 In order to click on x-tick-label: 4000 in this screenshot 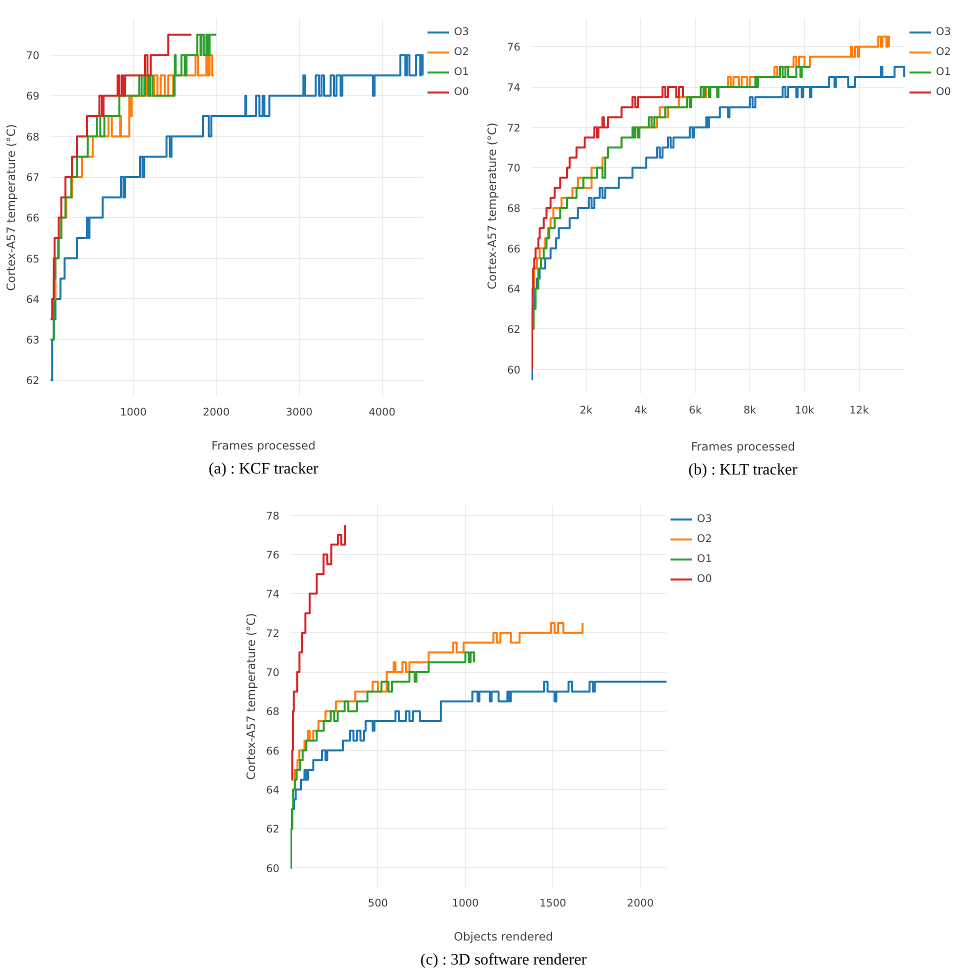, I will do `click(382, 412)`.